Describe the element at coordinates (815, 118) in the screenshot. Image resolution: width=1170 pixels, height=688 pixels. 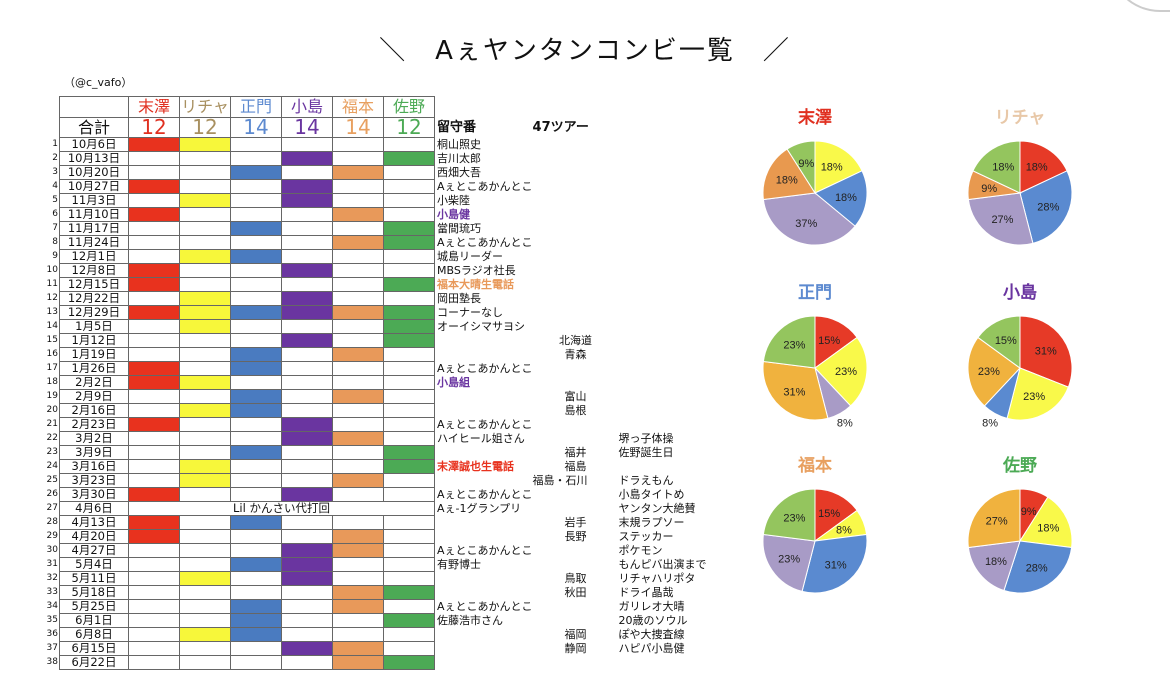
I see `pie-title: 末澤` at that location.